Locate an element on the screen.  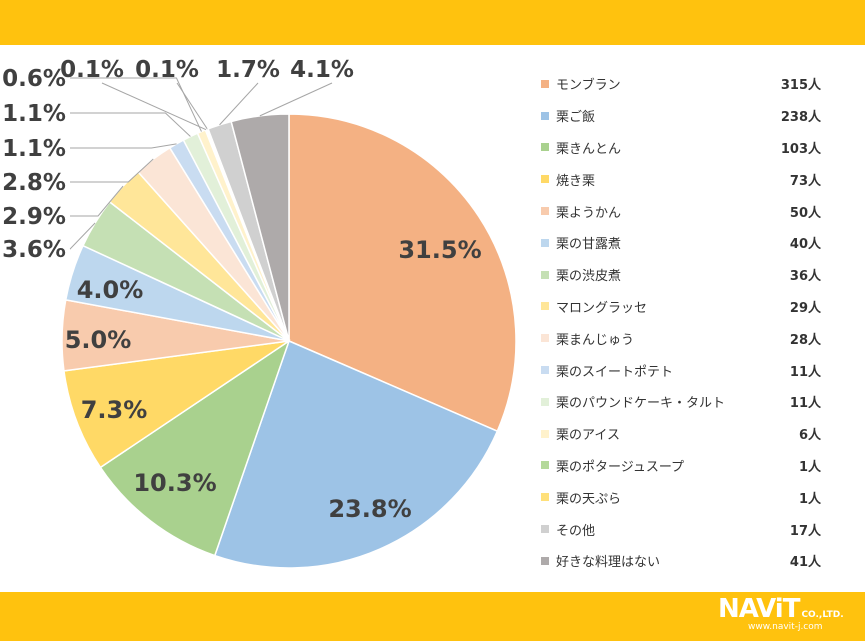
legend-count: 17人 is located at coordinates (805, 531).